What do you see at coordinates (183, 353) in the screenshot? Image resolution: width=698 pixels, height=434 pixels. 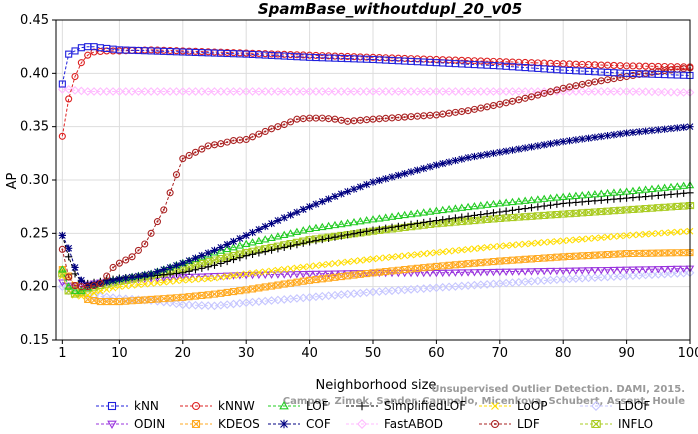 I see `x-tick-label: 20` at bounding box center [183, 353].